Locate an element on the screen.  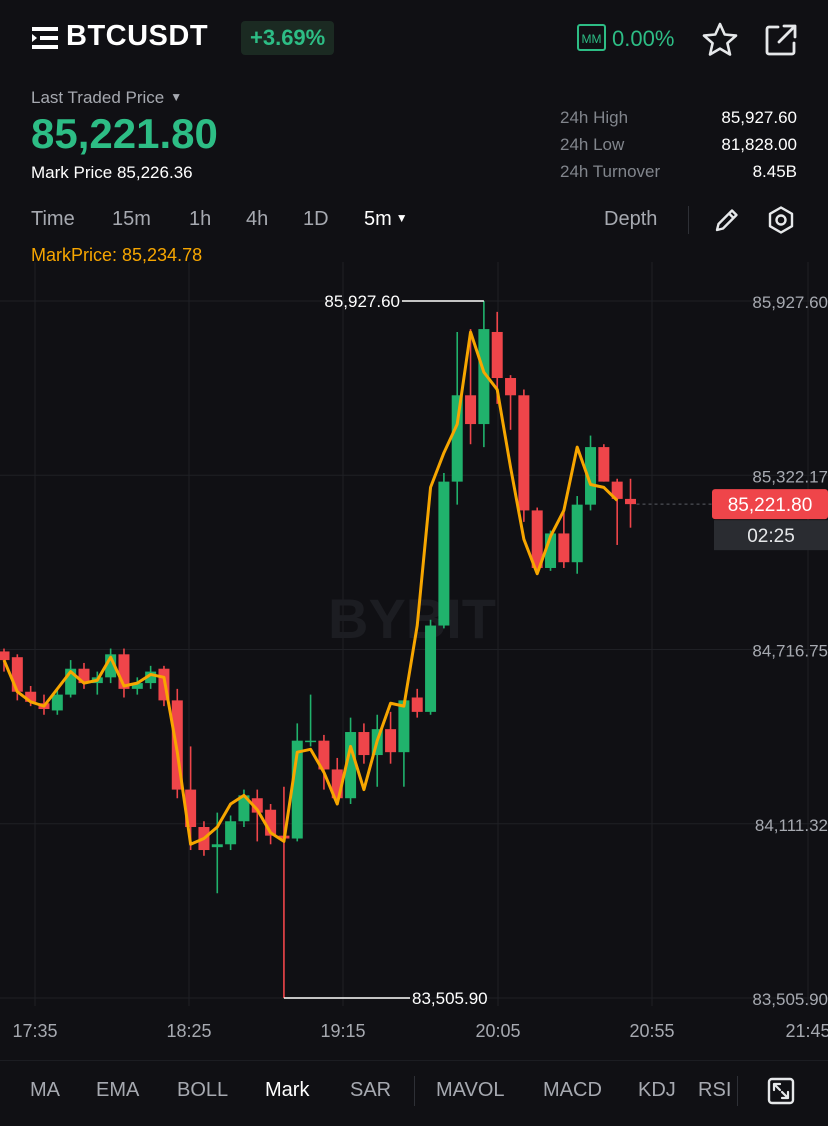
last-traded-price-label: Last Traded Price is located at coordinates (98, 97).